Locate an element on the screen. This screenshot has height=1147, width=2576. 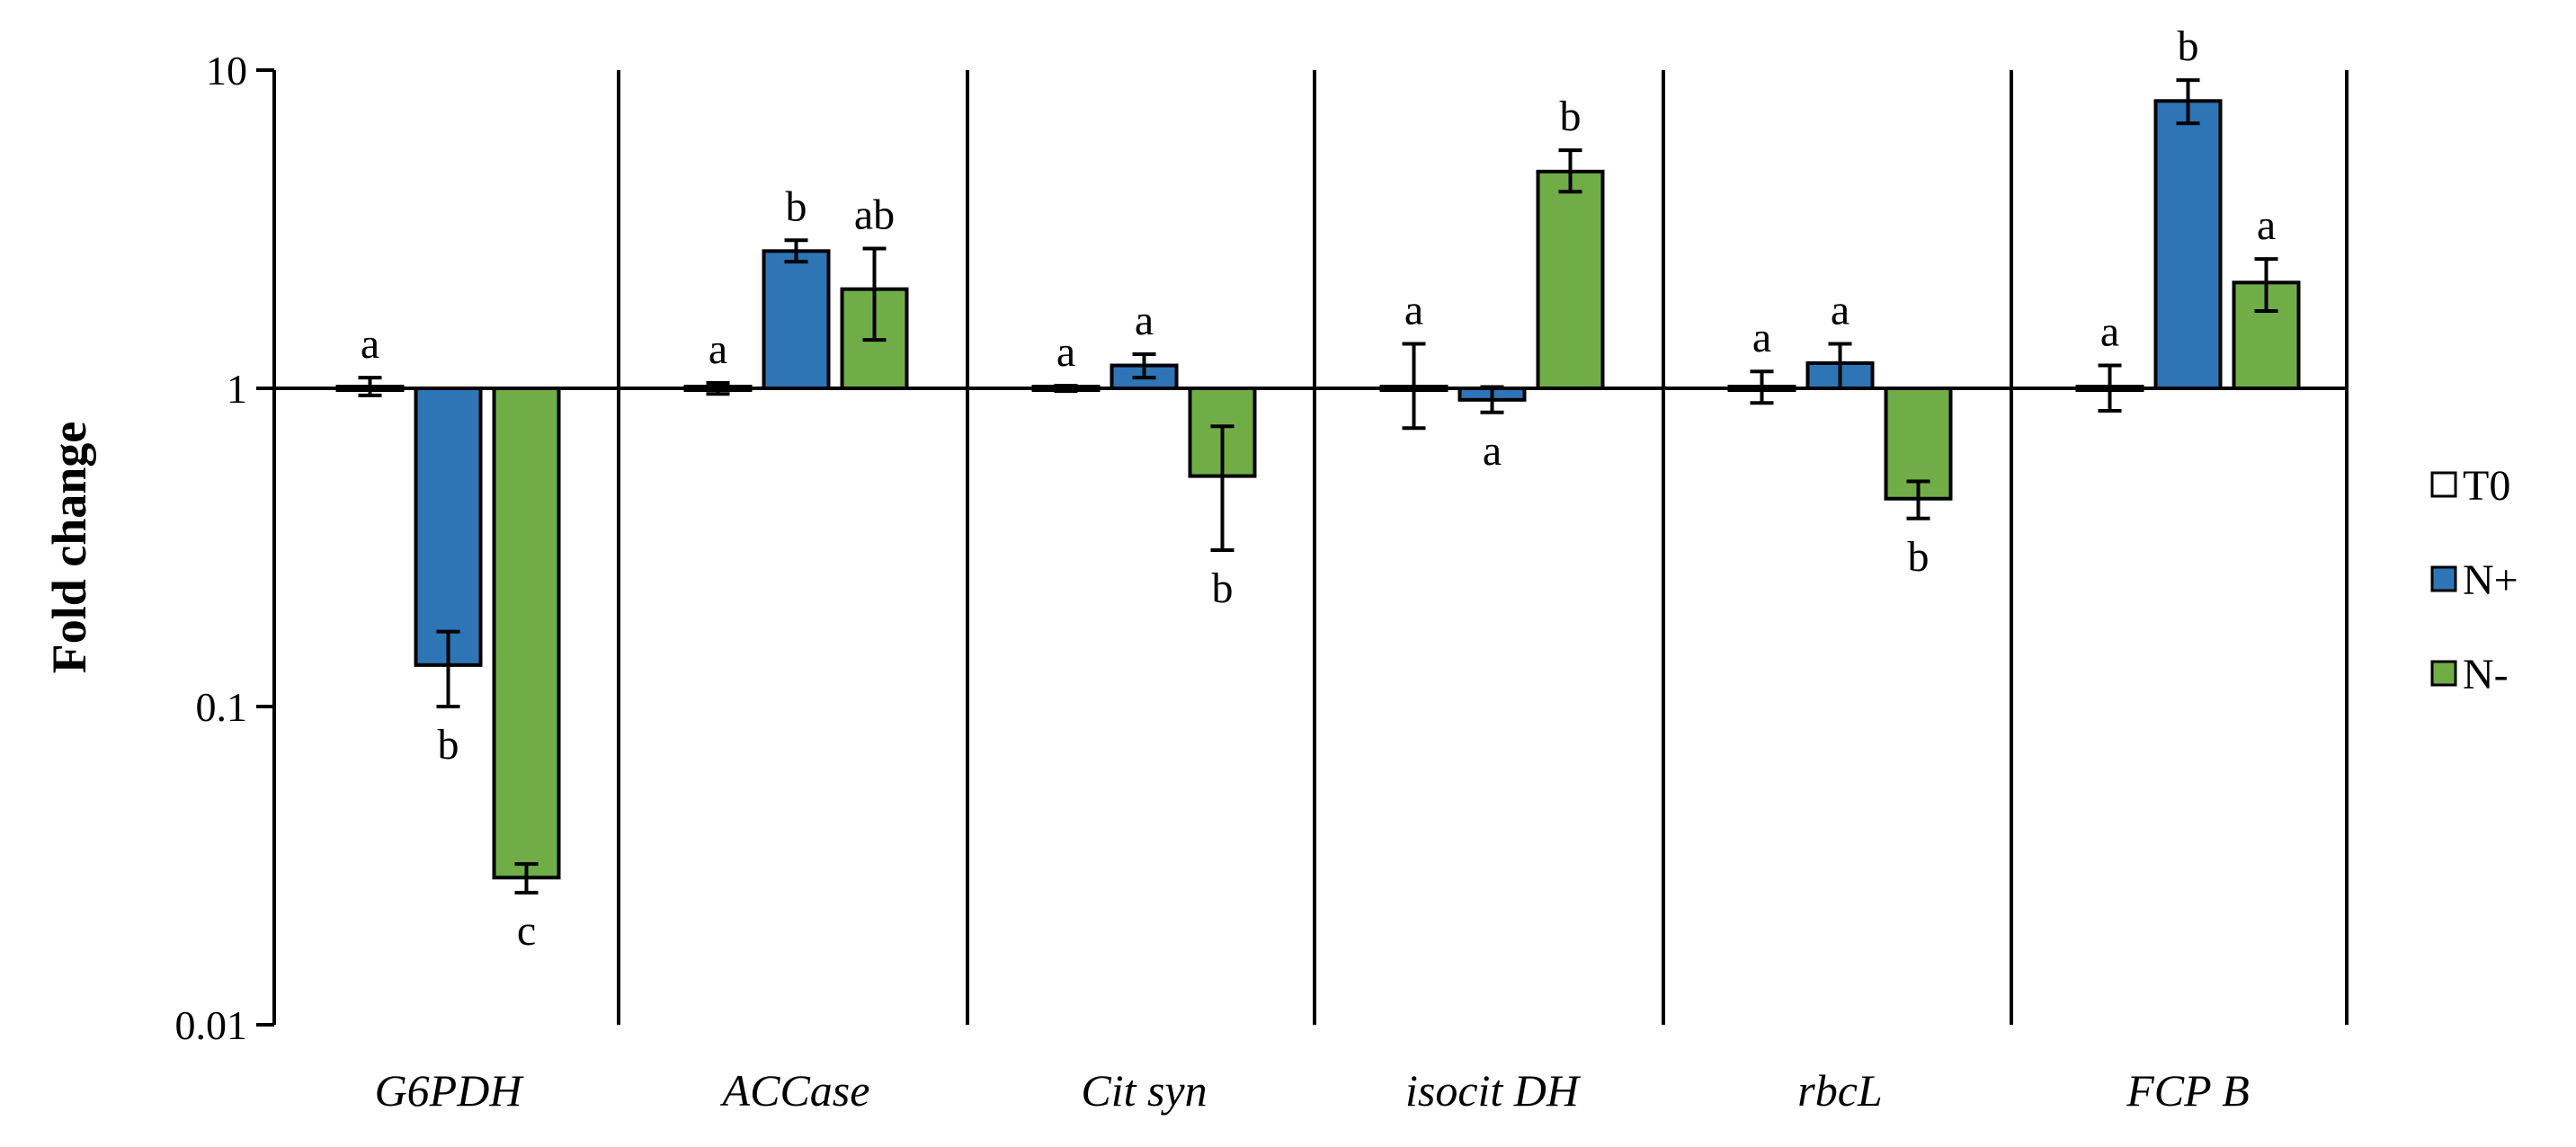
legend-swatch-T0 is located at coordinates (2444, 485).